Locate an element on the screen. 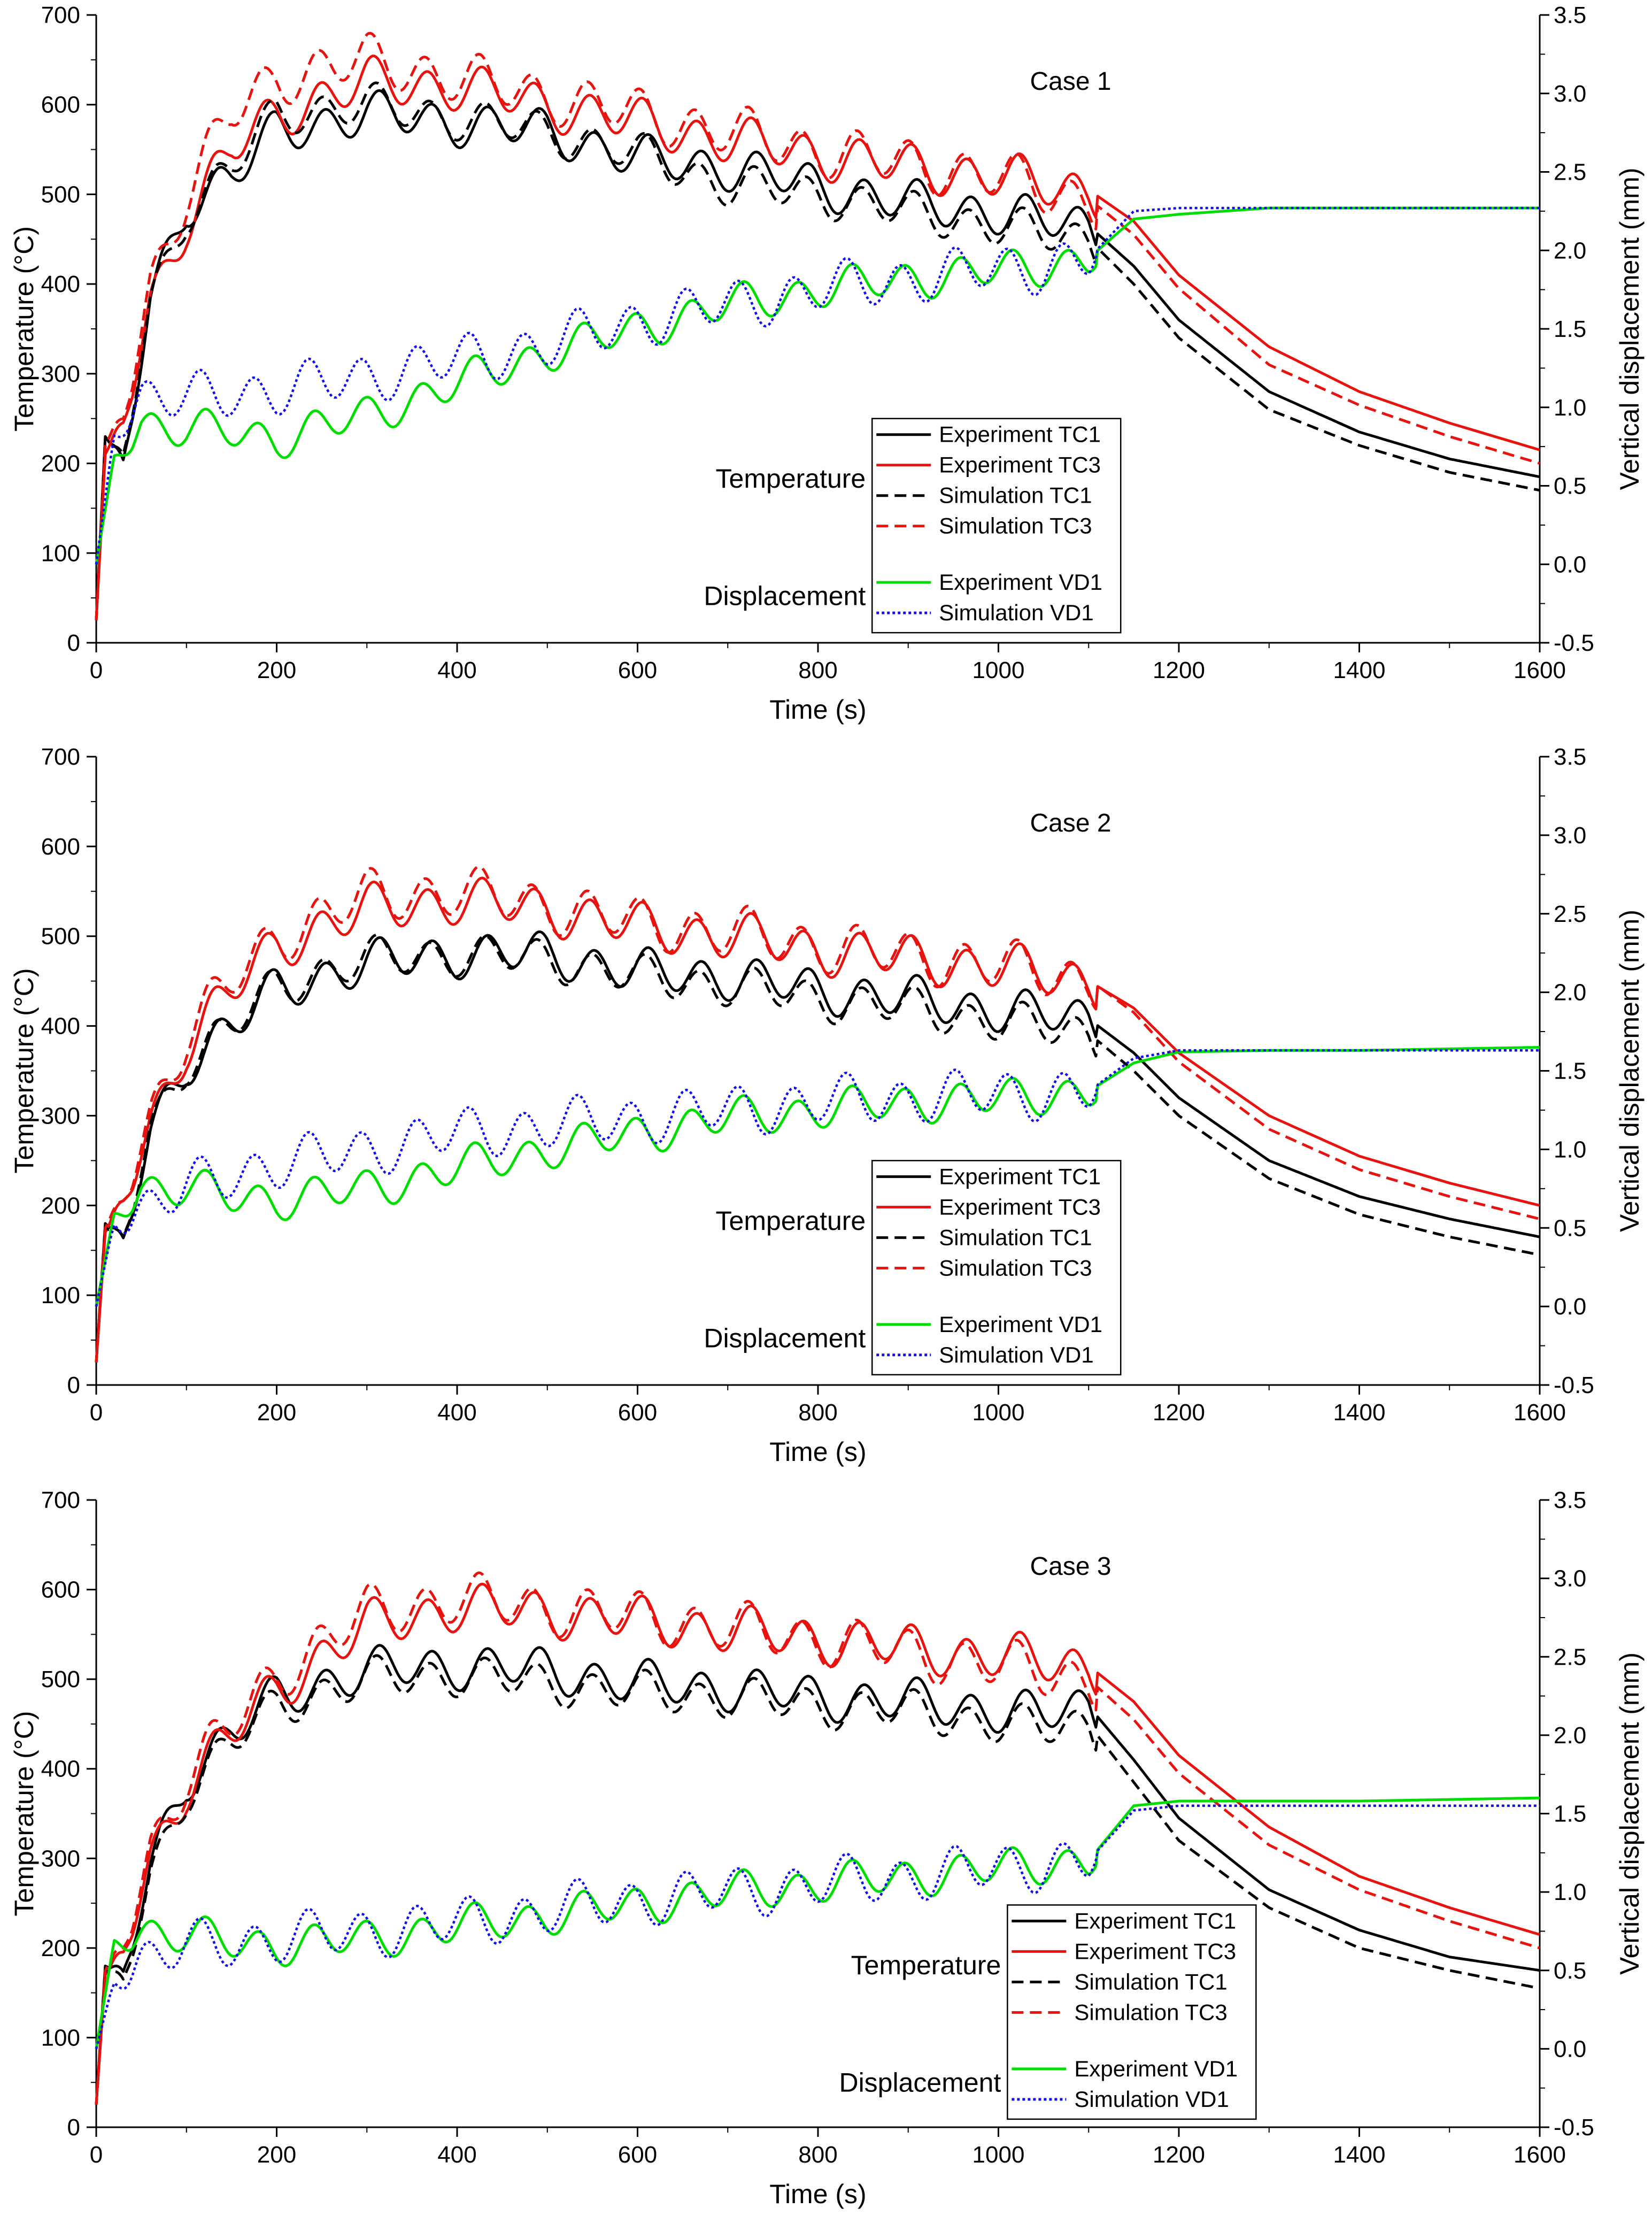 The width and height of the screenshot is (1652, 2216). chart-title: Case 1 is located at coordinates (1070, 81).